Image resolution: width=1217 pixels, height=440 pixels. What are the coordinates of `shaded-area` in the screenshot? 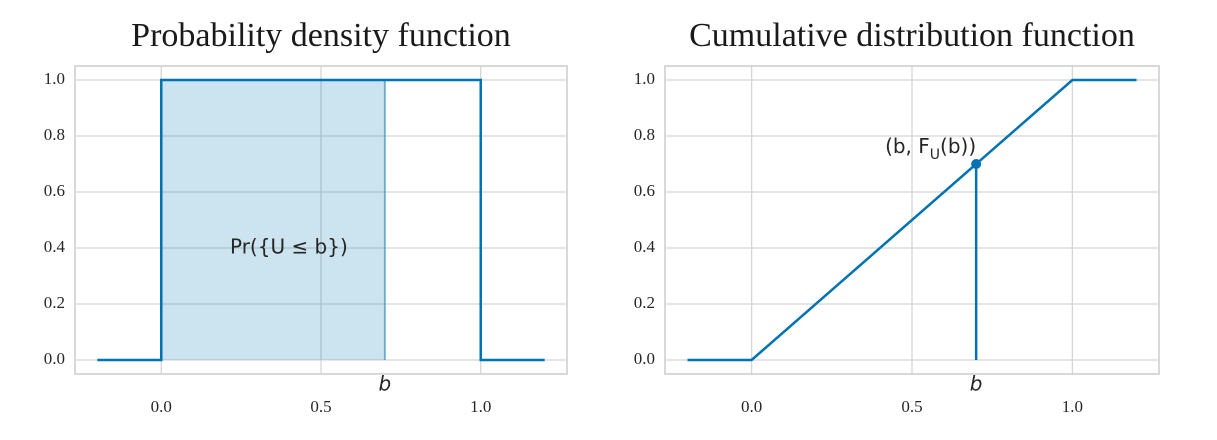 It's located at (273, 220).